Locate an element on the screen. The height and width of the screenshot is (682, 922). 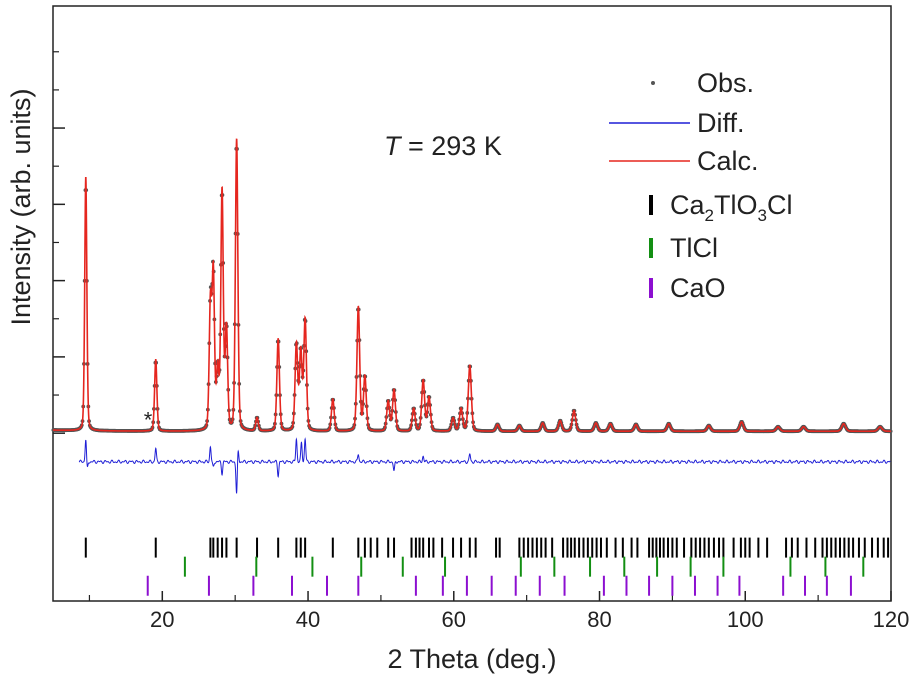
legend-label: Diff. is located at coordinates (721, 123).